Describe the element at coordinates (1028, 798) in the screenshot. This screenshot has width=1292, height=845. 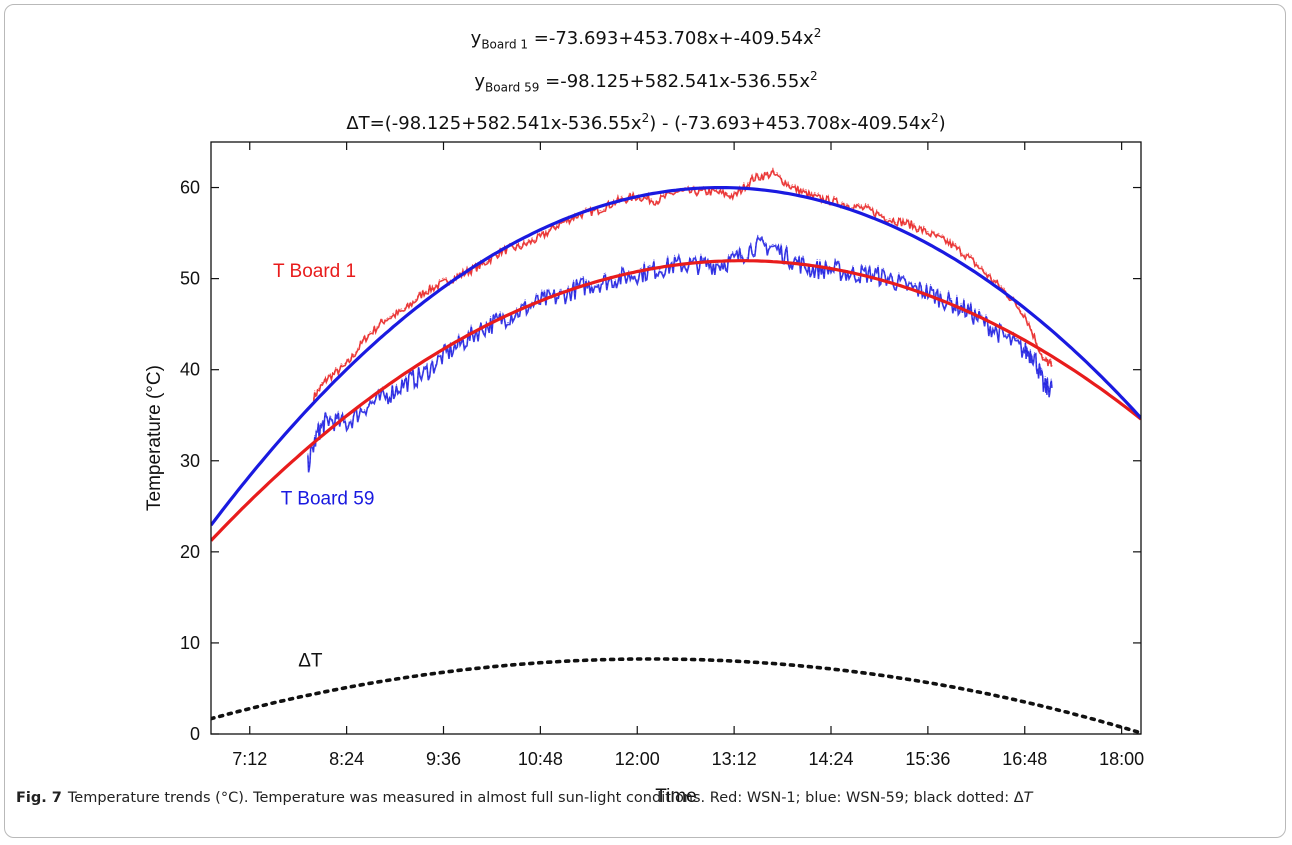
I see `caption-italic-t: T` at that location.